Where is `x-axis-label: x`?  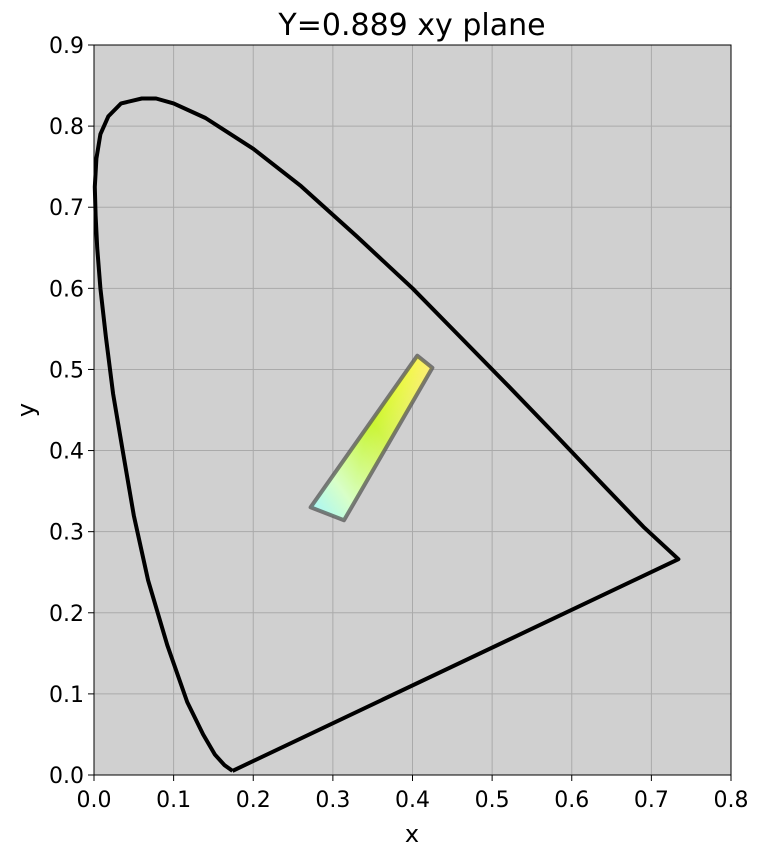 x-axis-label: x is located at coordinates (412, 834).